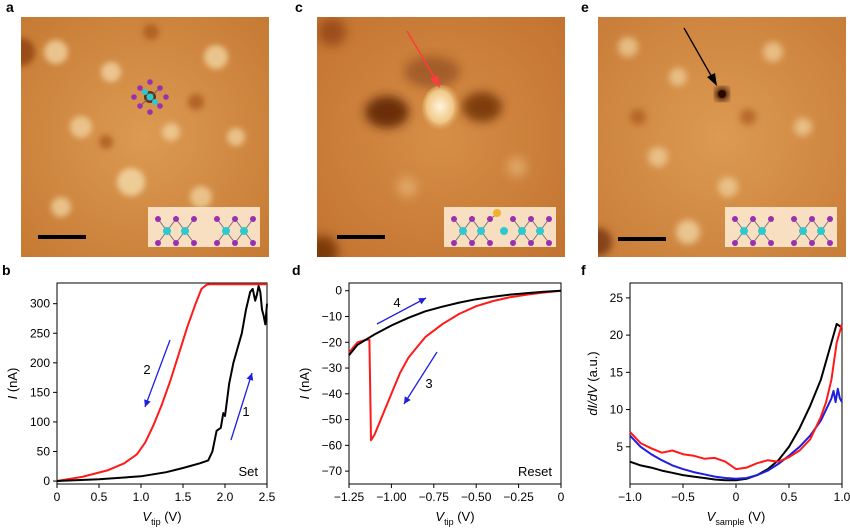 Image resolution: width=850 pixels, height=532 pixels. Describe the element at coordinates (592, 383) in the screenshot. I see `y-axis-label: dI/dV (a.u.)` at that location.